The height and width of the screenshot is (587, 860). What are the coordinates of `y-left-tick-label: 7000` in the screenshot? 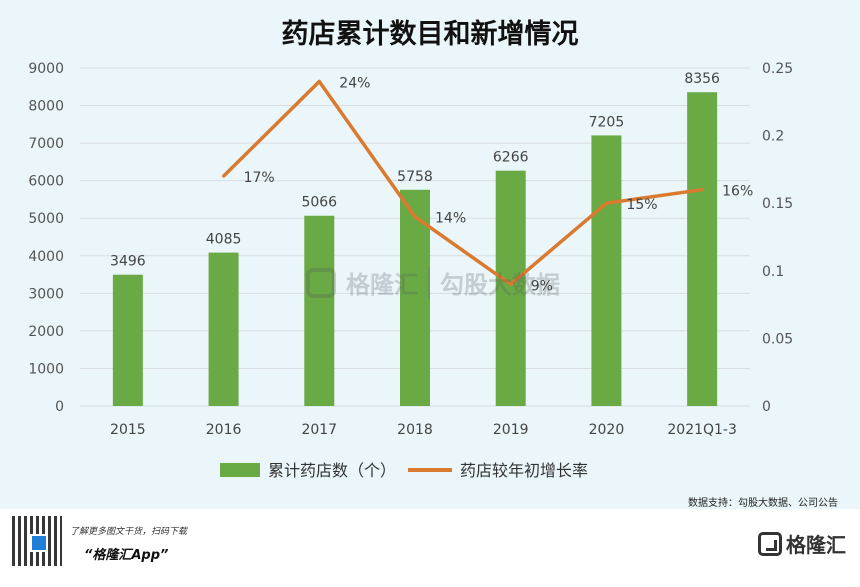 It's located at (46, 144).